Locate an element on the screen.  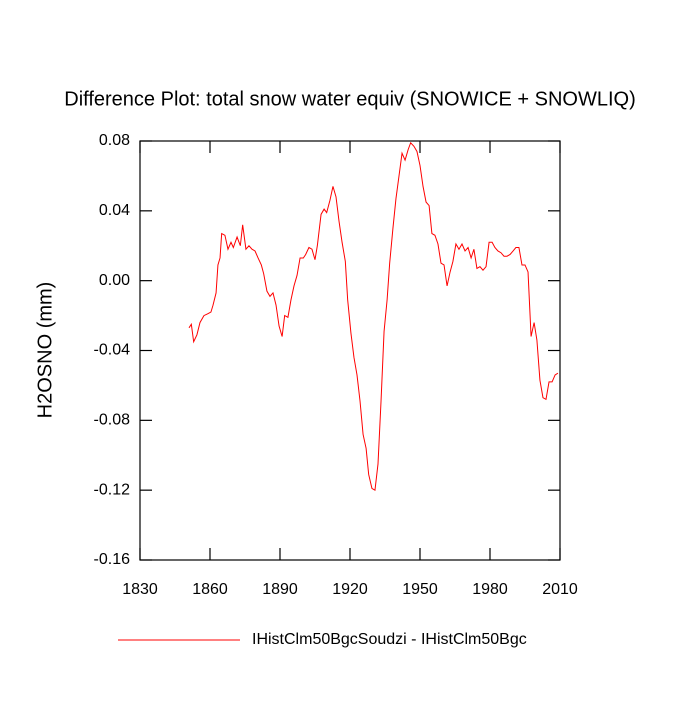
x-tick-label: 1950 is located at coordinates (420, 589).